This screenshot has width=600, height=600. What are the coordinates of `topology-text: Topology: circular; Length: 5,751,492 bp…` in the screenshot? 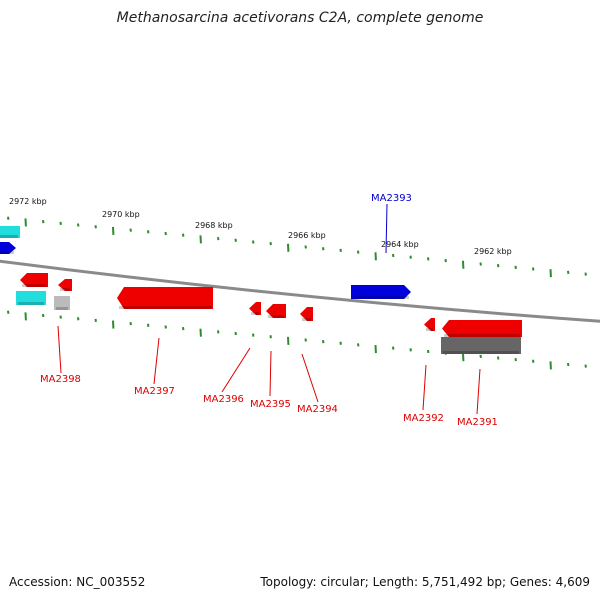 It's located at (425, 582).